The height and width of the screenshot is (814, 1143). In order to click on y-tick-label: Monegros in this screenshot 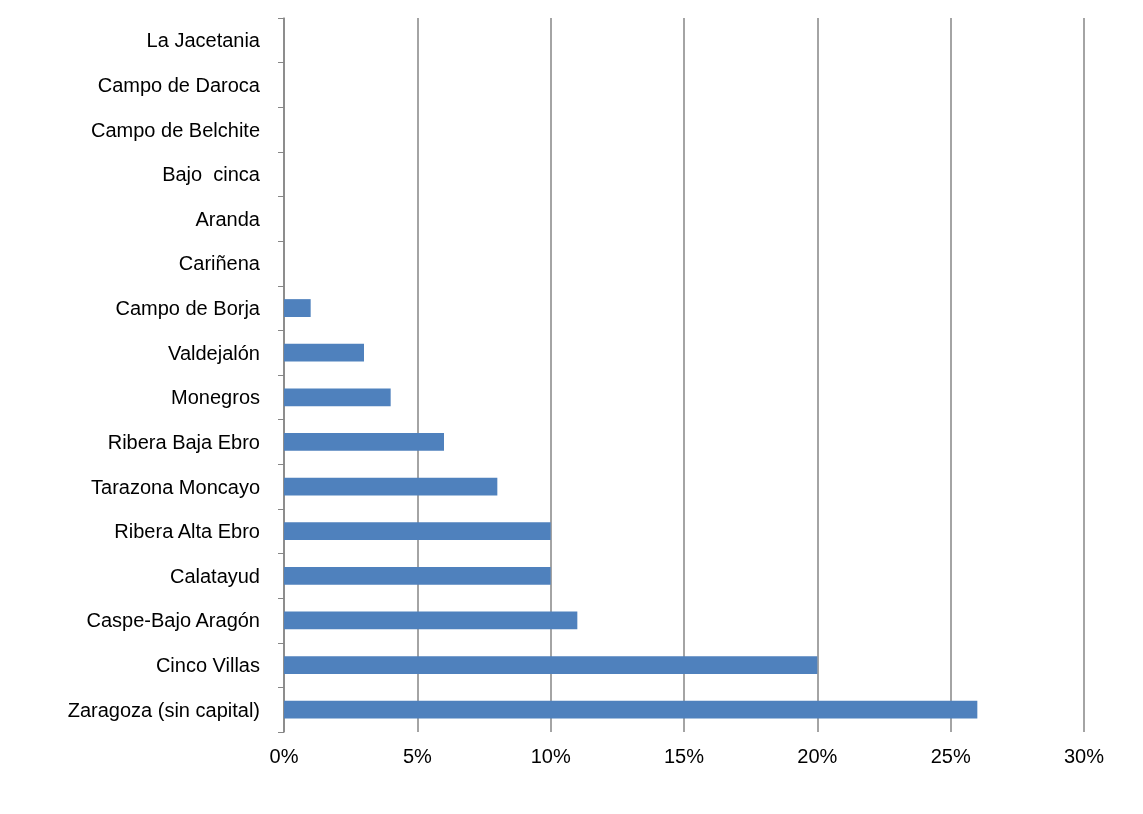, I will do `click(215, 397)`.